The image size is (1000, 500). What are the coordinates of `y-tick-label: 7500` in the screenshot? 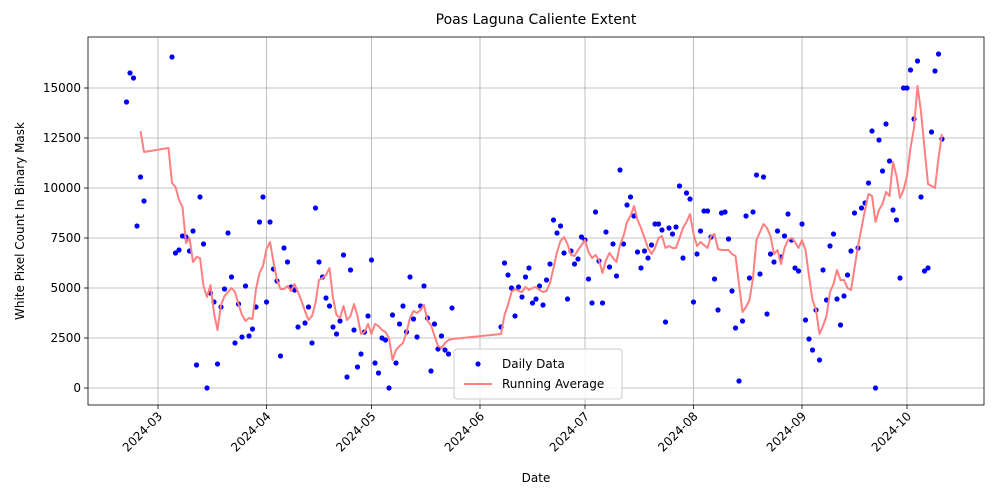 It's located at (65, 238).